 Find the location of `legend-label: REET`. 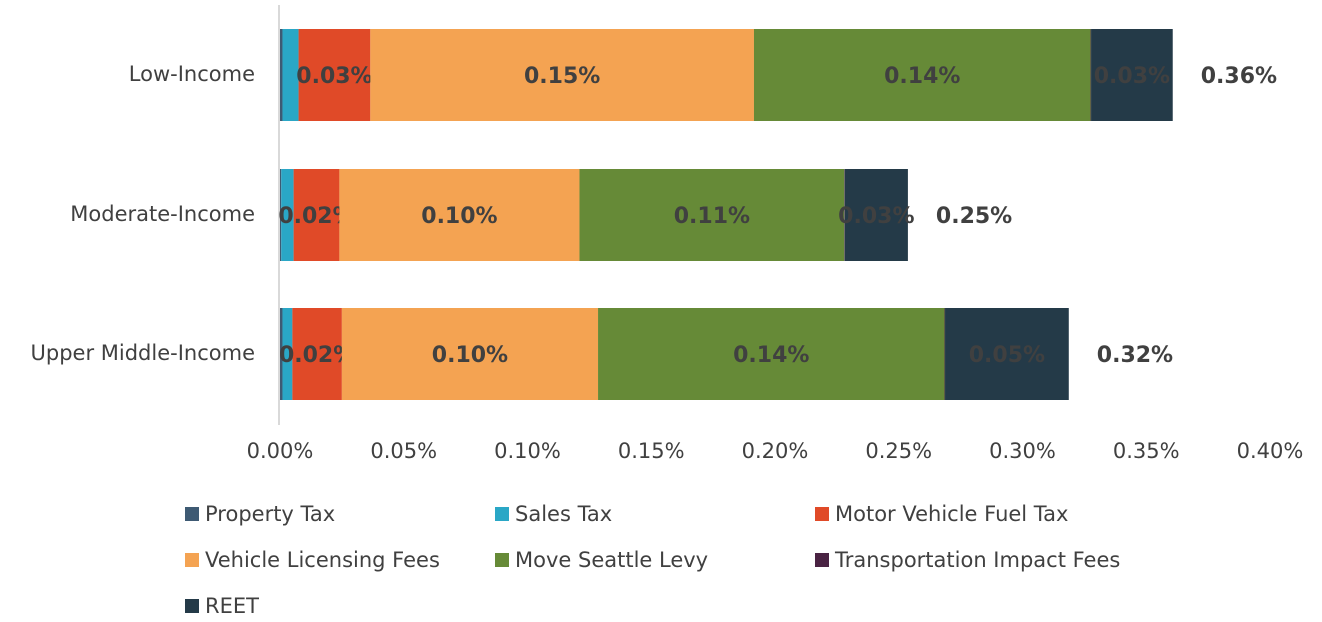

legend-label: REET is located at coordinates (232, 606).